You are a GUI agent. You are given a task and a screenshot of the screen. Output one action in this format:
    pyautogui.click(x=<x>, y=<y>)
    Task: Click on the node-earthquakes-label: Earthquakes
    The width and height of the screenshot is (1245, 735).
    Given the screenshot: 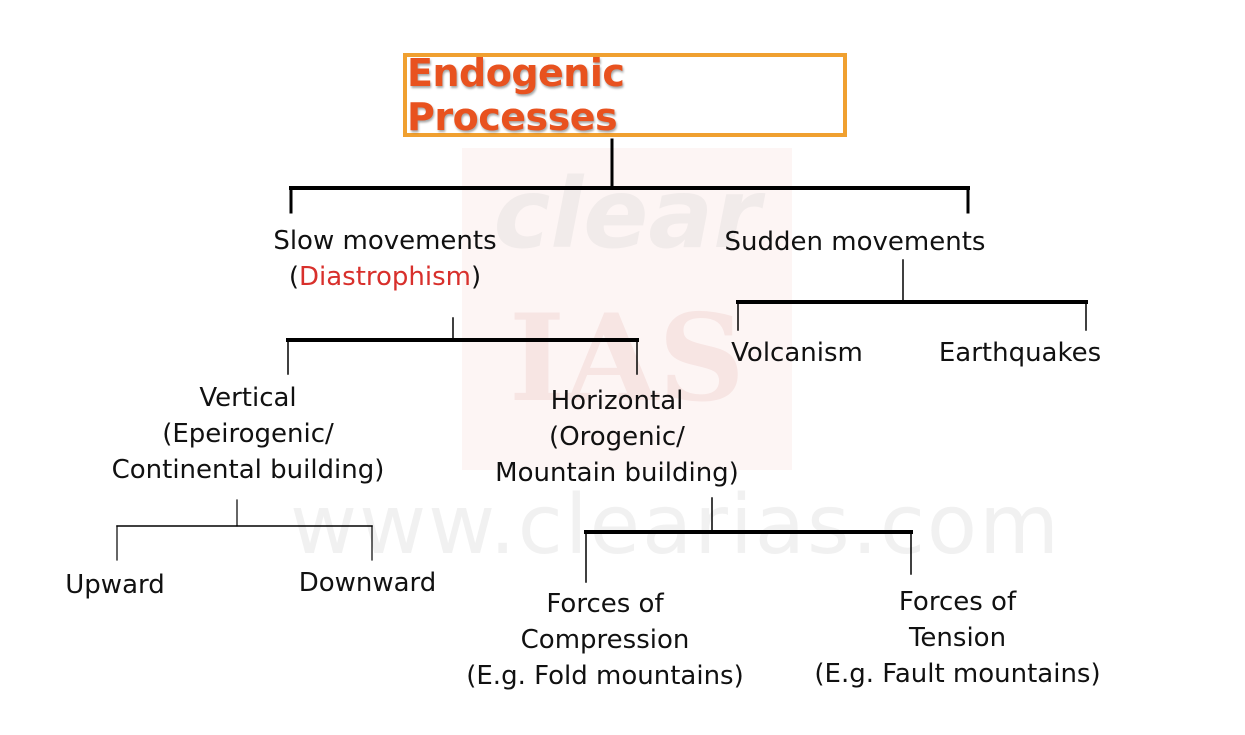 What is the action you would take?
    pyautogui.click(x=1020, y=353)
    